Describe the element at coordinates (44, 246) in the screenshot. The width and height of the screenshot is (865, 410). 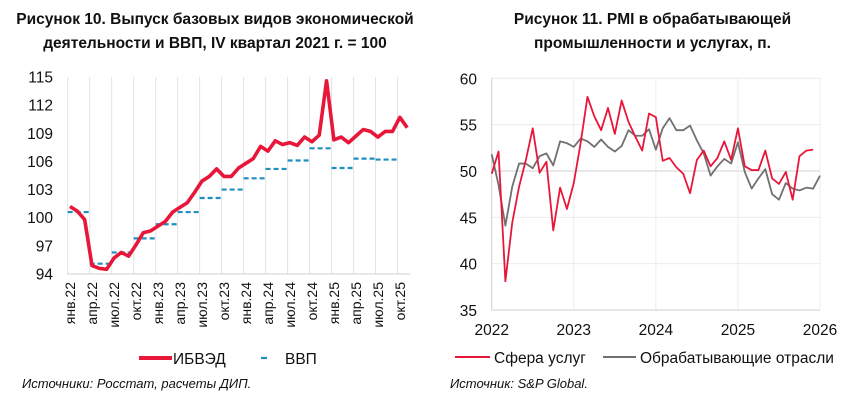
I see `chart1-y-tick-label: 97` at that location.